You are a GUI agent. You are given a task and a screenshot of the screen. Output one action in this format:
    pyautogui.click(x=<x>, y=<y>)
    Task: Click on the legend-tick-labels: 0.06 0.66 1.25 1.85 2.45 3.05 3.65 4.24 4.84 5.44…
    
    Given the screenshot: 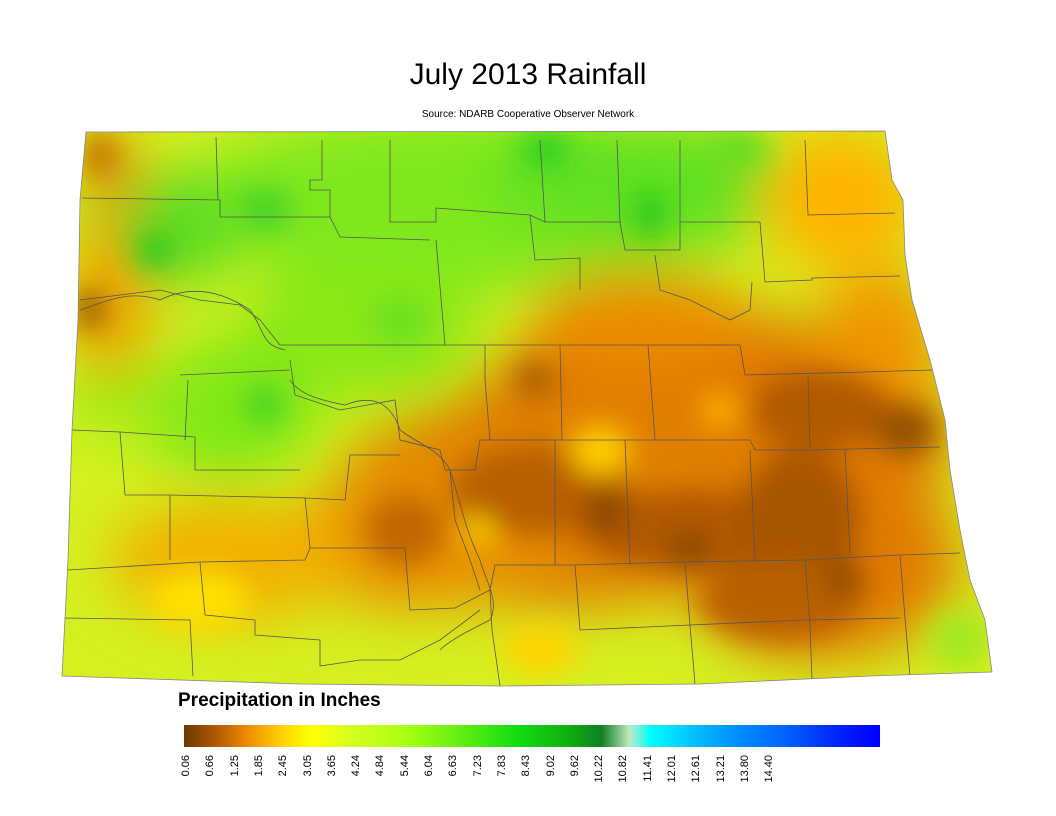 What is the action you would take?
    pyautogui.click(x=530, y=775)
    